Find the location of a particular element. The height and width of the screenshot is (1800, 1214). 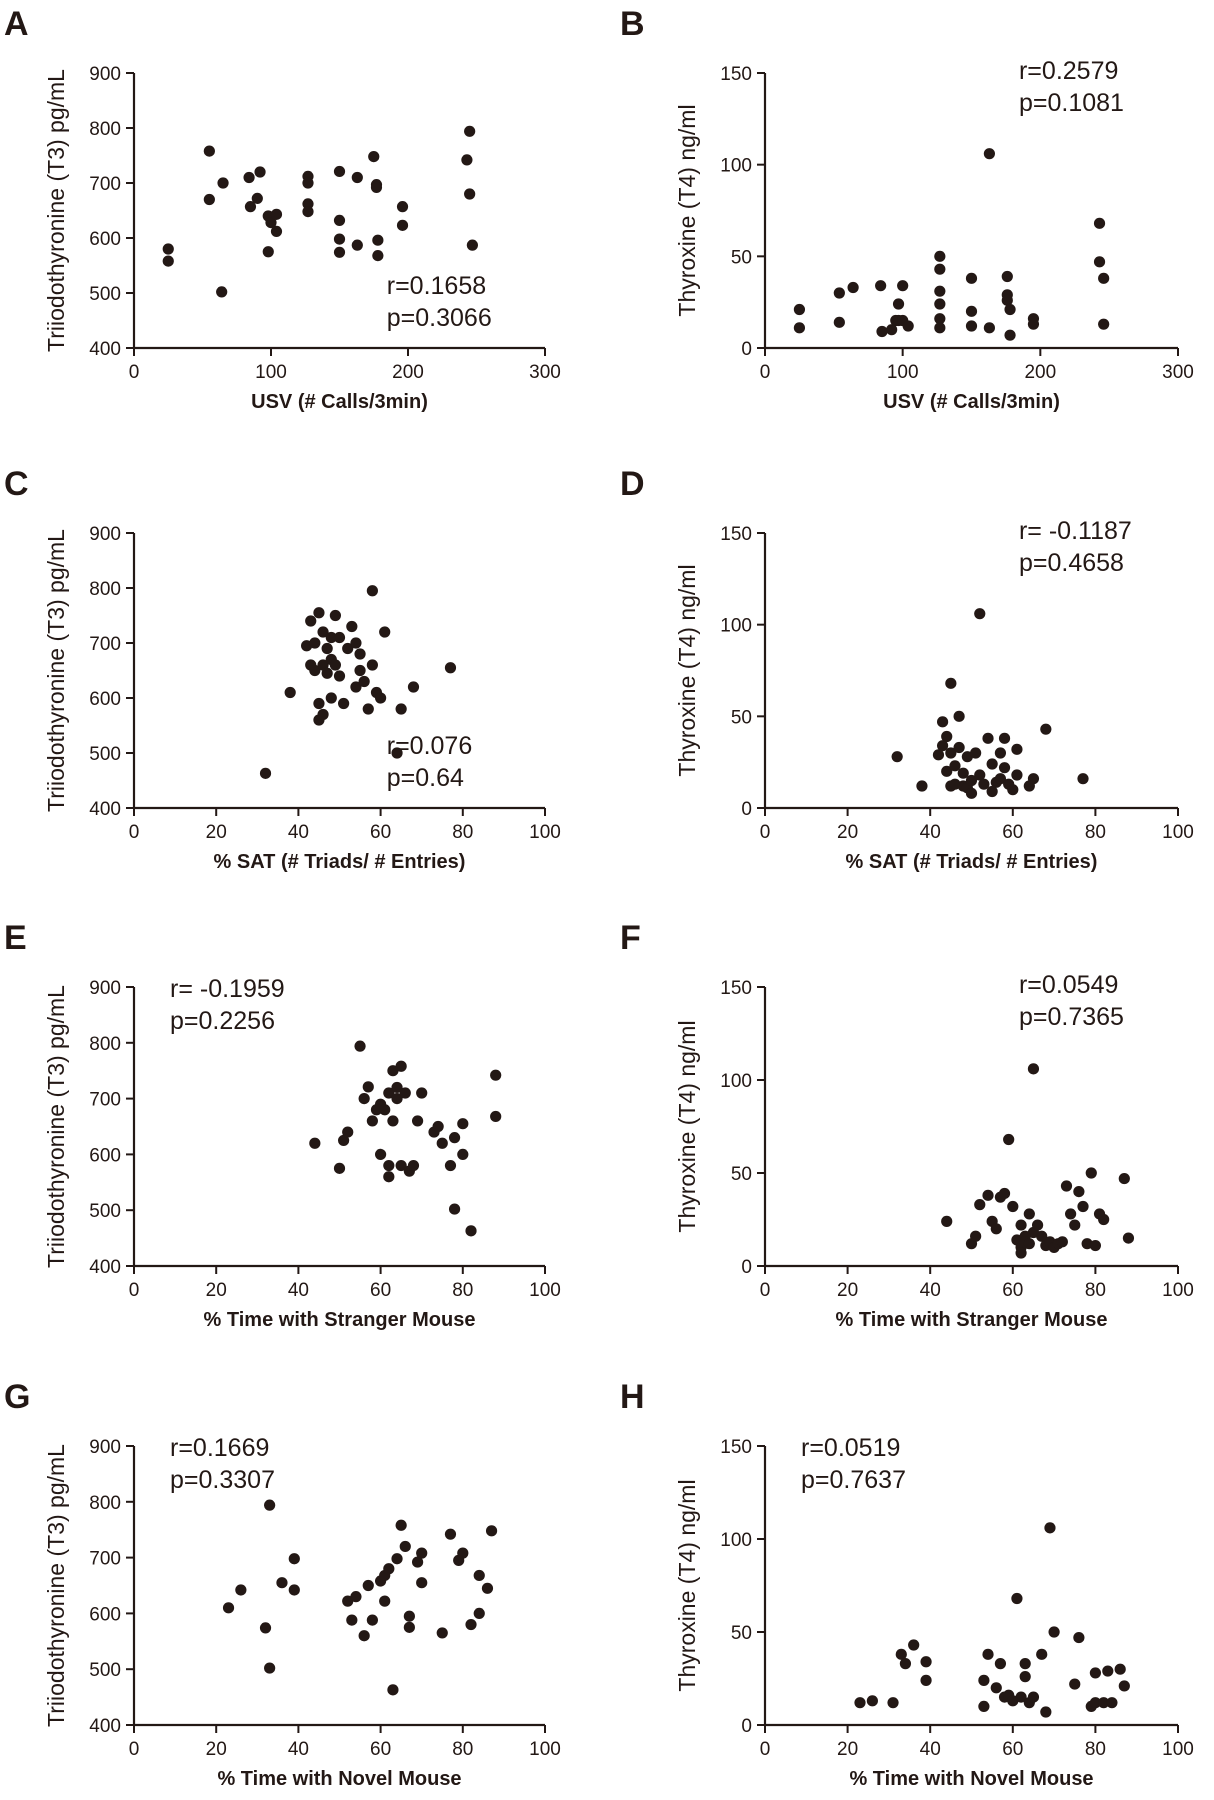

y-axis-label: Thyroxine (T4) ng/ml is located at coordinates (687, 1126).